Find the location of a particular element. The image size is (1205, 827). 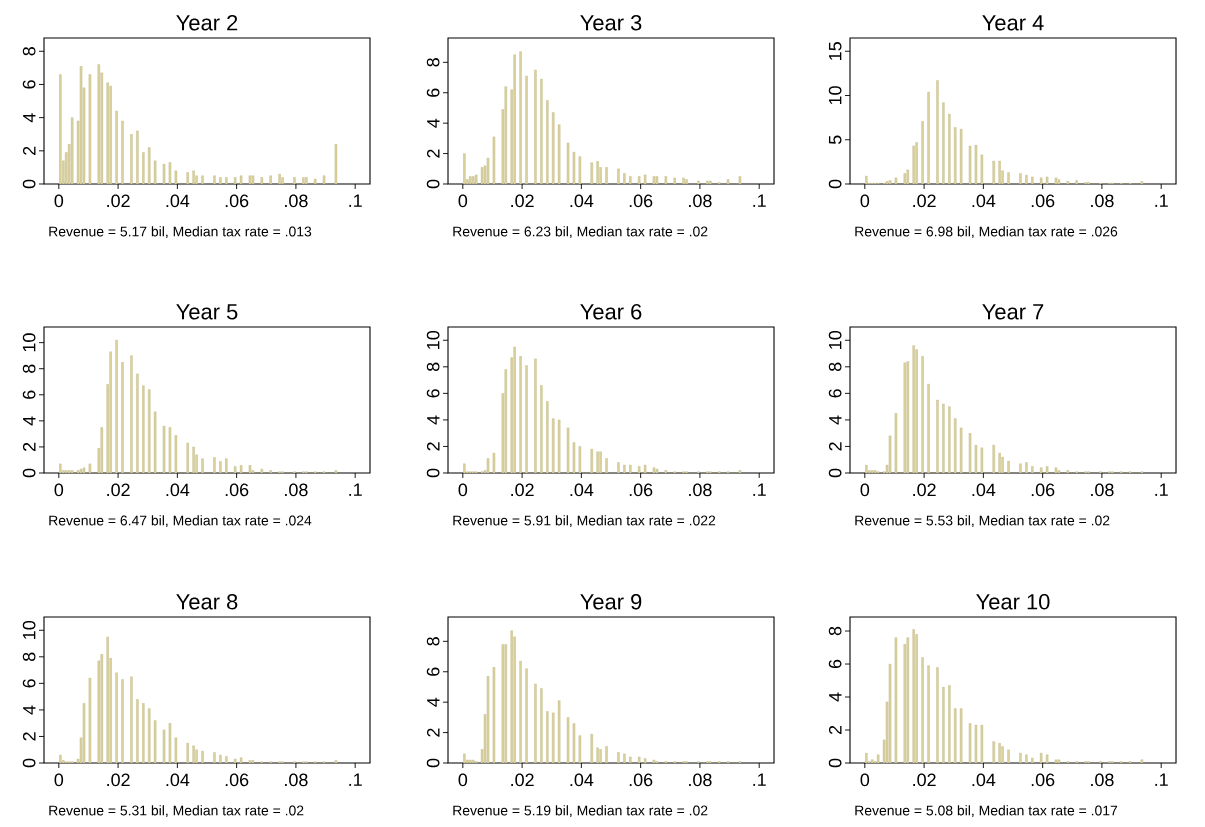

text: Revenue = 5.08 bil, Median tax rate = .017 is located at coordinates (986, 811).